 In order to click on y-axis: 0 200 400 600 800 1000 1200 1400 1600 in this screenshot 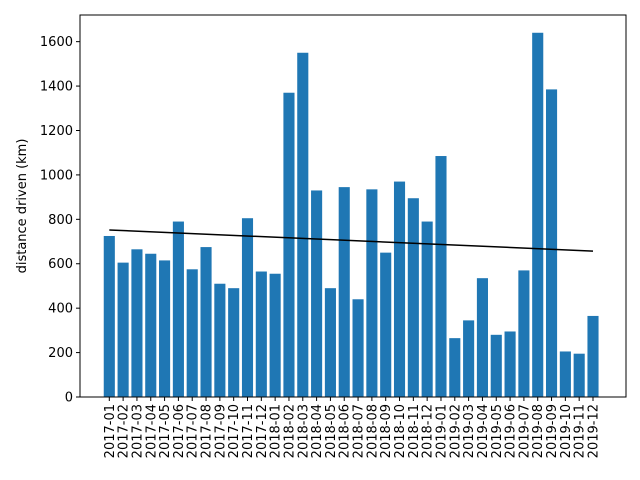, I will do `click(60, 220)`.